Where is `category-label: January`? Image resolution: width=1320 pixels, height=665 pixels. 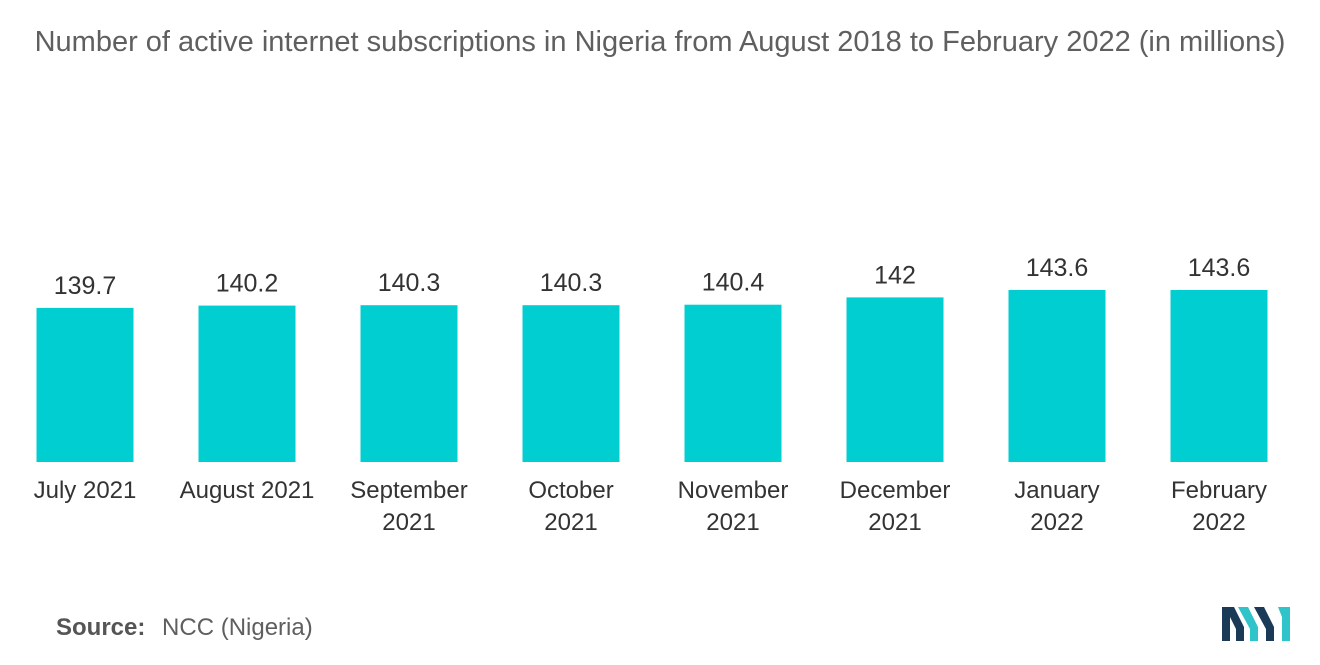 category-label: January is located at coordinates (1056, 490).